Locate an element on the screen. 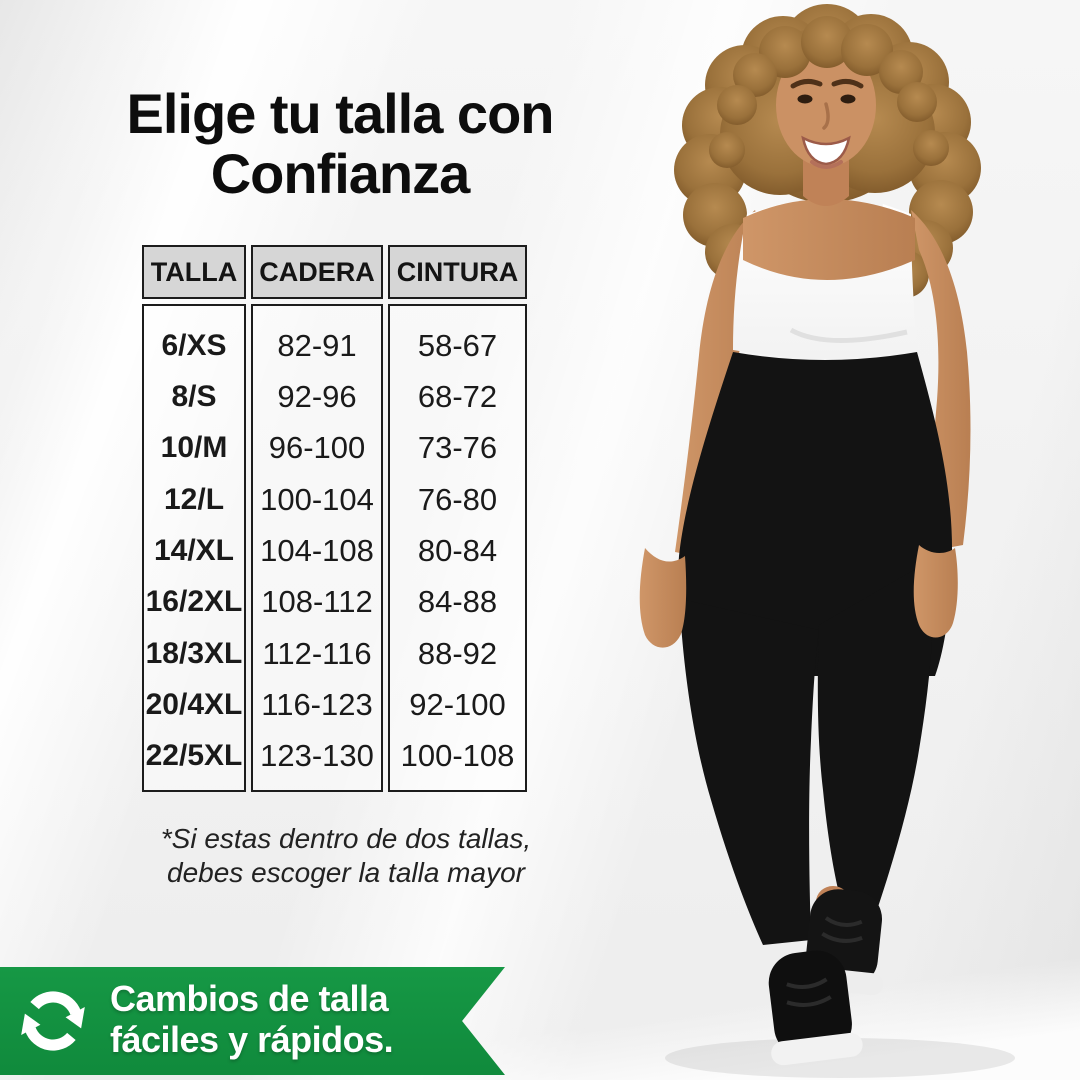  eye-right is located at coordinates (848, 99).